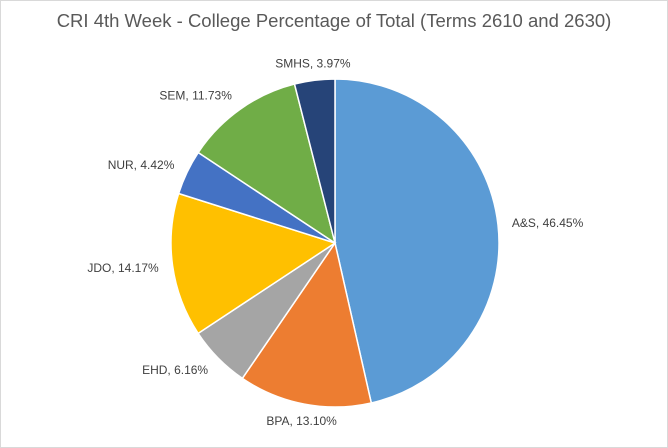  What do you see at coordinates (307, 324) in the screenshot?
I see `pie-slice-bpa` at bounding box center [307, 324].